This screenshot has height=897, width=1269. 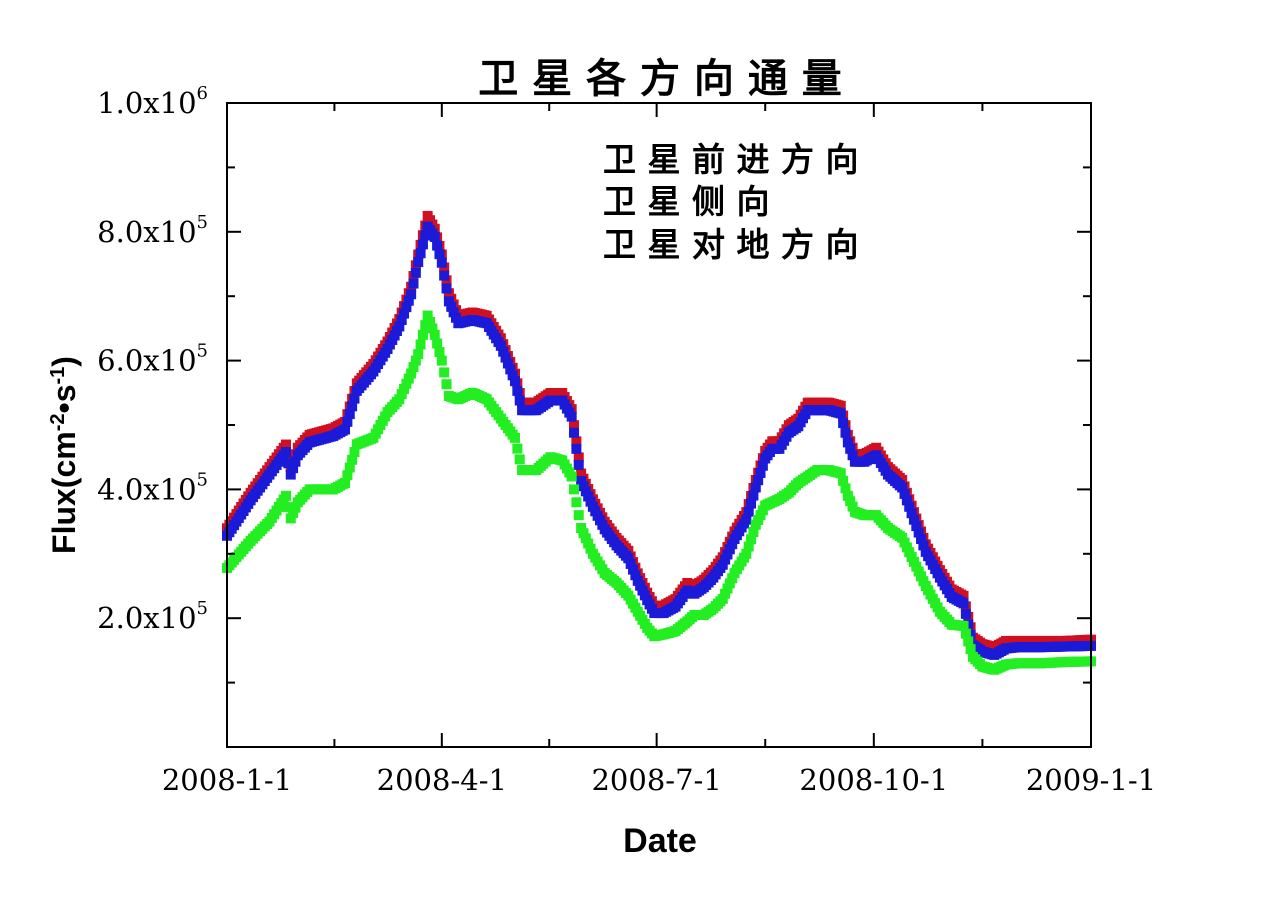 I want to click on y-tick-label: 4.0x105, so click(x=152, y=487).